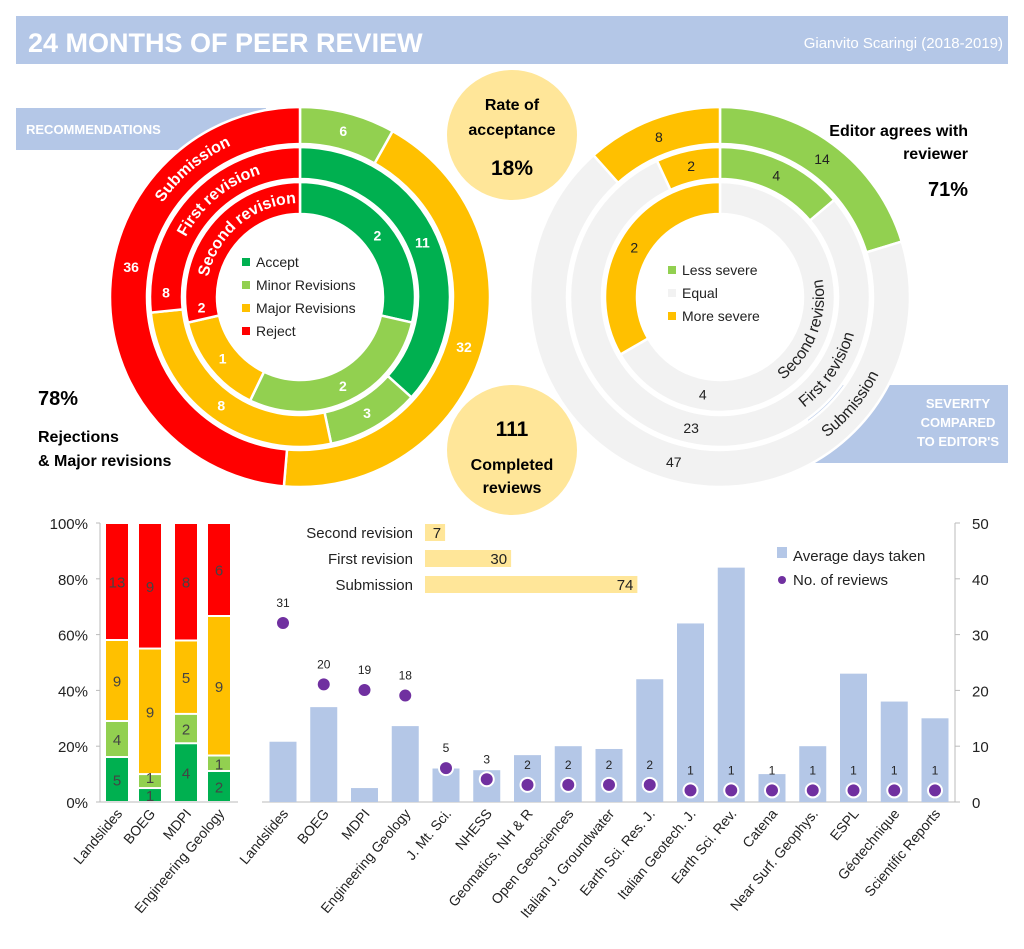 The image size is (1024, 949). Describe the element at coordinates (58, 399) in the screenshot. I see `rejection-pct: 78%` at that location.